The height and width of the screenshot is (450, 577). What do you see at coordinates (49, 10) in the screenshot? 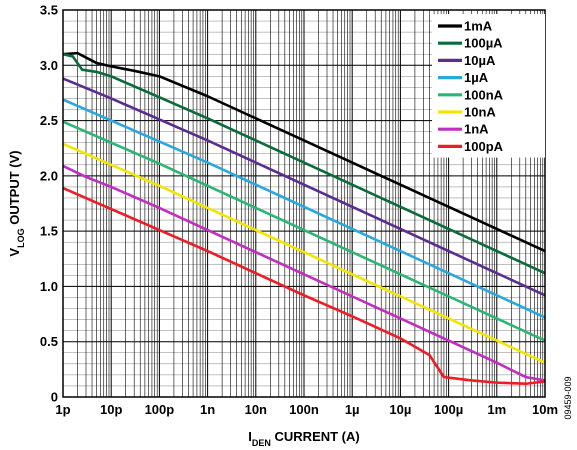
I see `y-tick-label: 3.5` at bounding box center [49, 10].